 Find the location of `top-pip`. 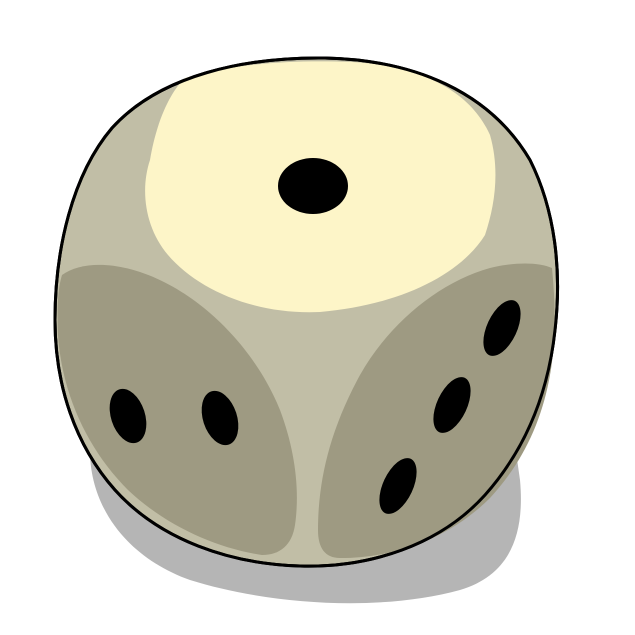

top-pip is located at coordinates (313, 186).